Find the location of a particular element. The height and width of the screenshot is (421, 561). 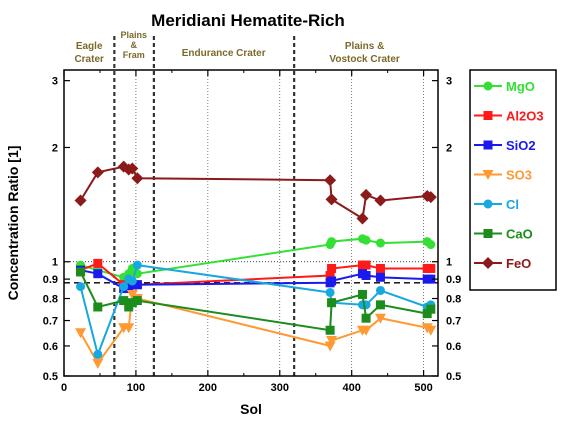

series-cao is located at coordinates (256, 301).